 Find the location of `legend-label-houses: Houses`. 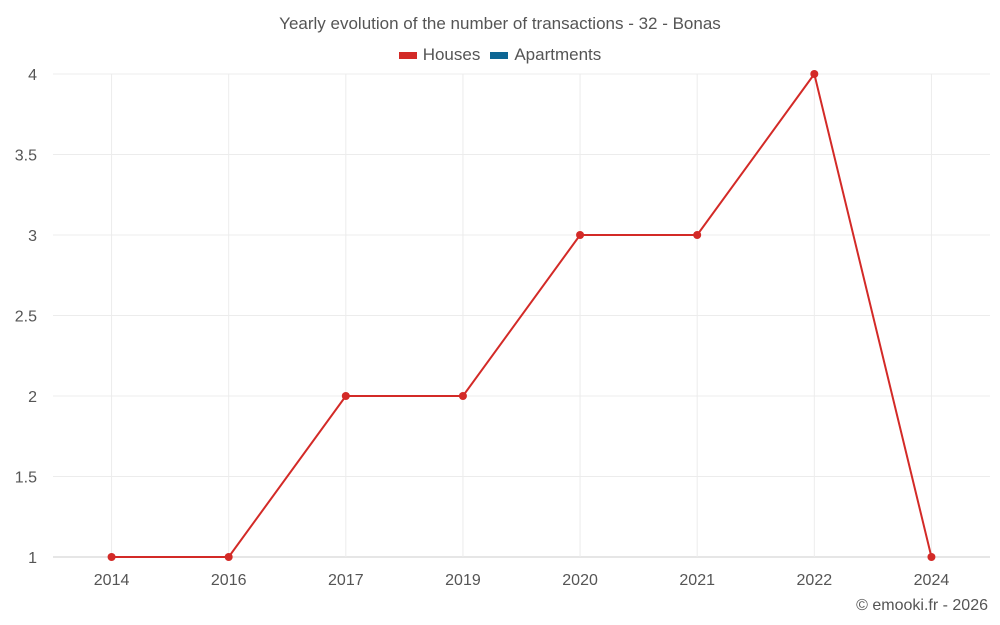

legend-label-houses: Houses is located at coordinates (451, 54).